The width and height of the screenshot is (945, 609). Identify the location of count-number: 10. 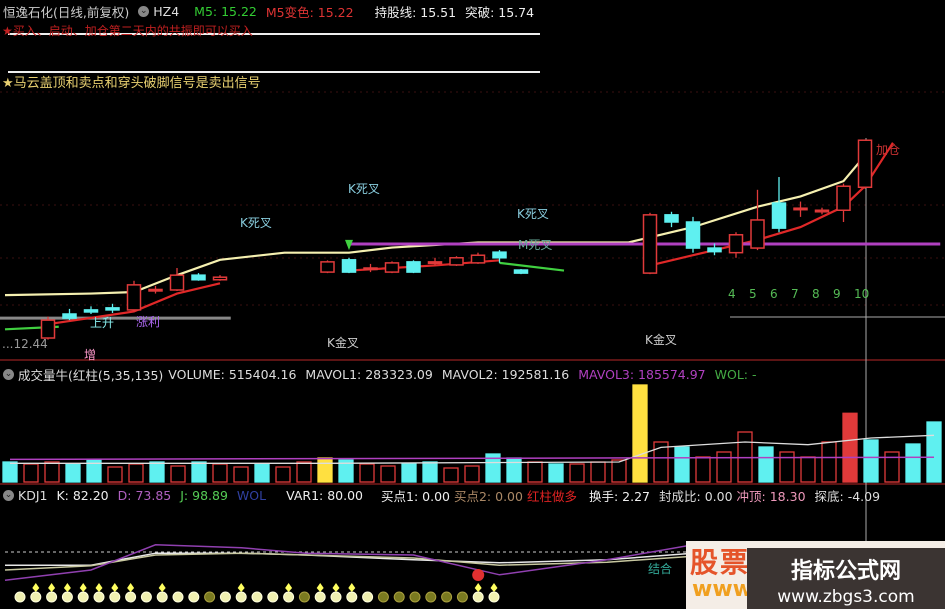
(862, 294).